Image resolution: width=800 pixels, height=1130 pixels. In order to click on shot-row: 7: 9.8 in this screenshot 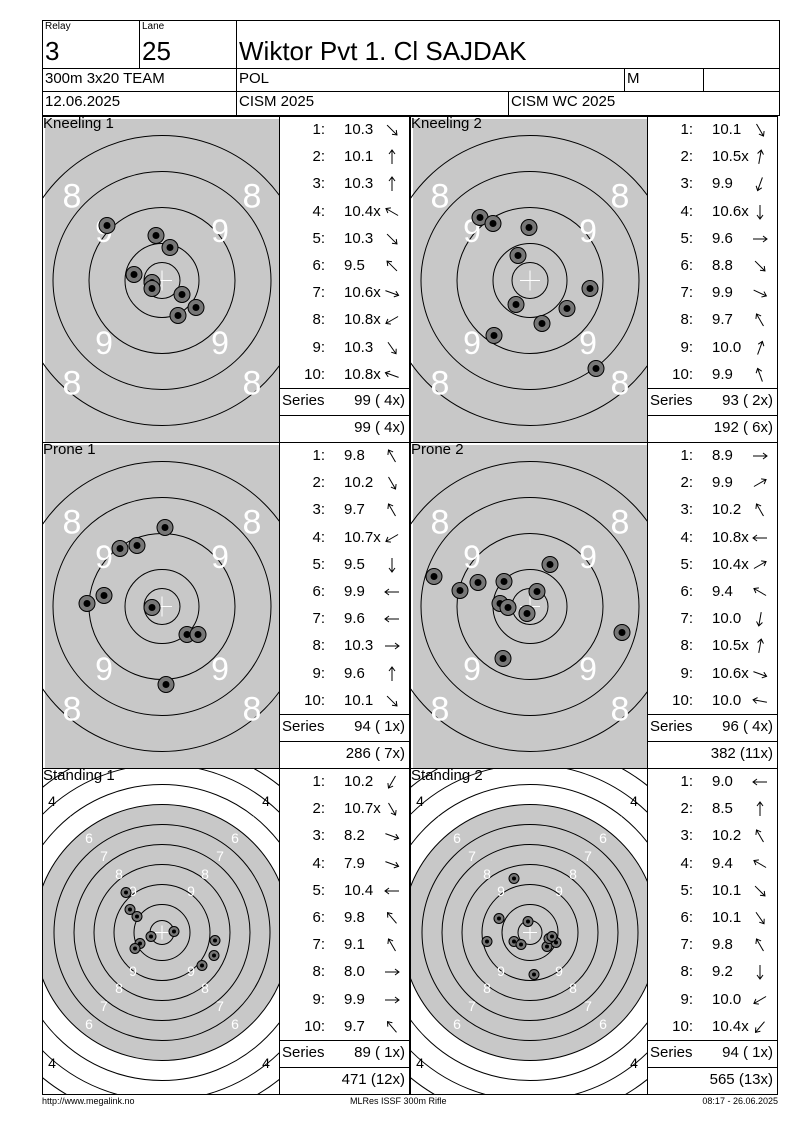, I will do `click(712, 947)`.